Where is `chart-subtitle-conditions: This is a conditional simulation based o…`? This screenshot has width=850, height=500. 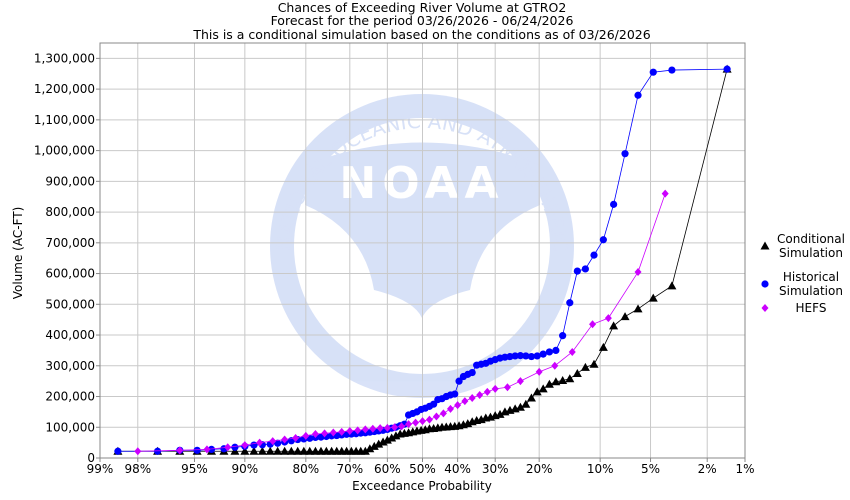 chart-subtitle-conditions: This is a conditional simulation based o… is located at coordinates (421, 34).